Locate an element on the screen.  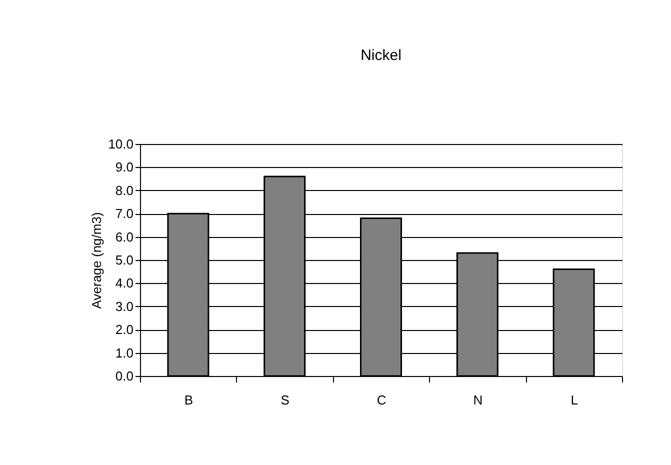
y-tick-label: 0.0 is located at coordinates (124, 376).